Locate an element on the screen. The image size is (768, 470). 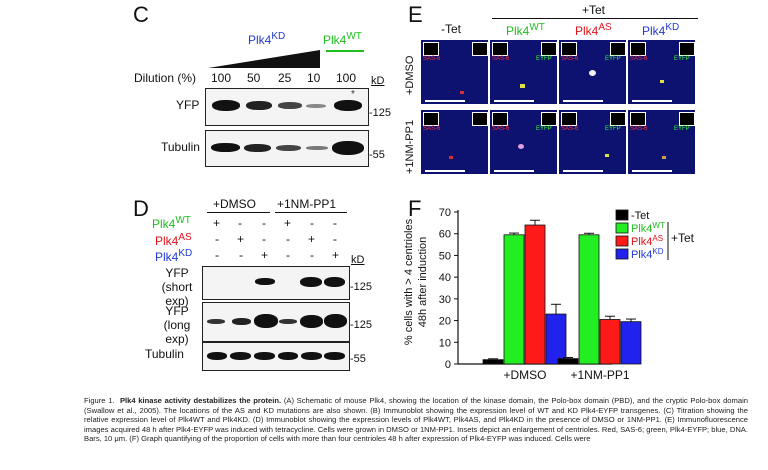
sign-r0-c2: - is located at coordinates (264, 223).